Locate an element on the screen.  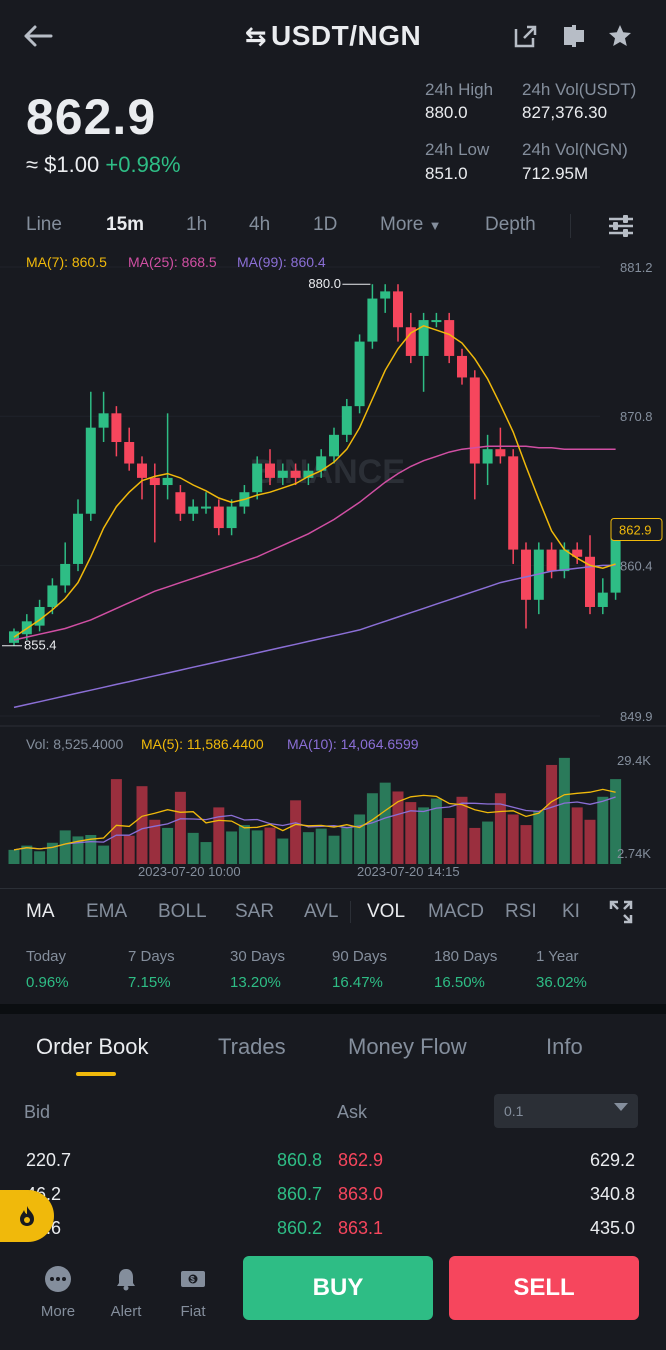
ind-vol: VOL is located at coordinates (386, 911).